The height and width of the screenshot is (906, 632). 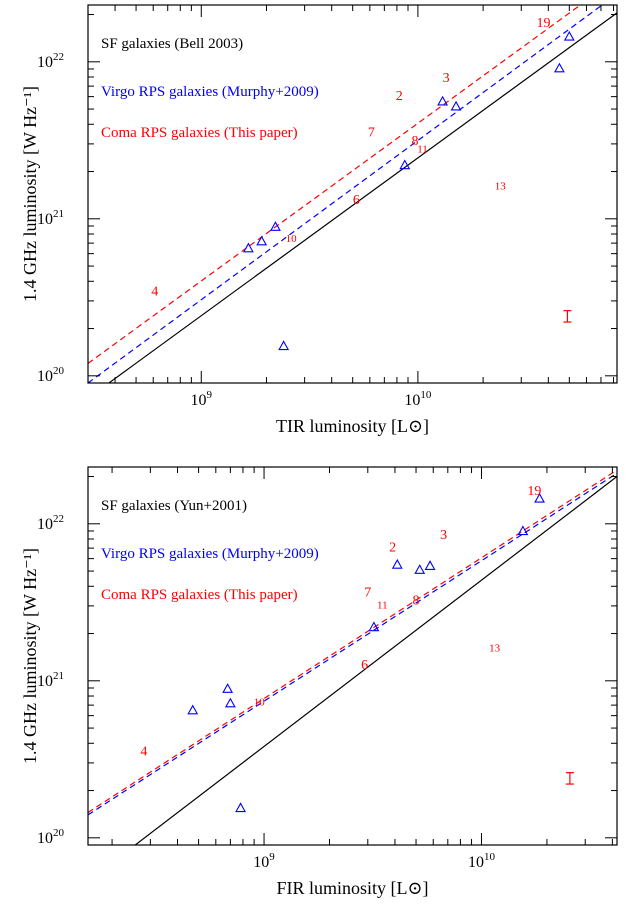 I want to click on legend-entry: SF galaxies (Bell 2003), so click(x=172, y=44).